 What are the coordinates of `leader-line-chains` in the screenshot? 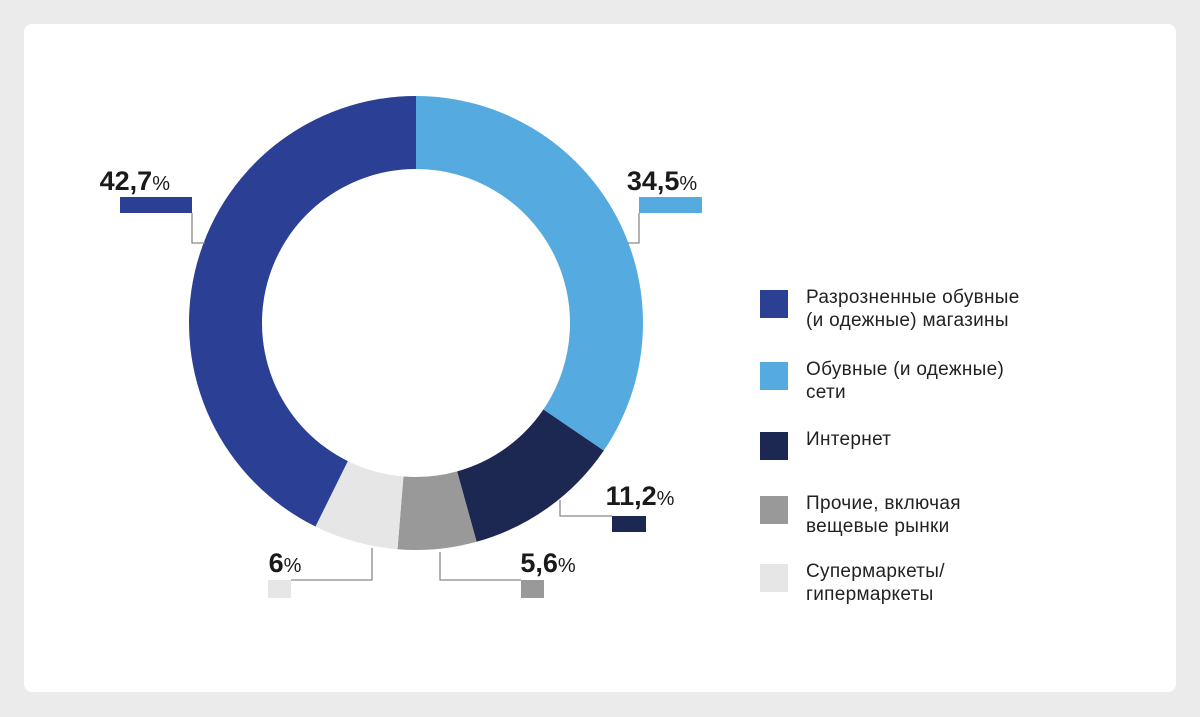 It's located at (634, 228).